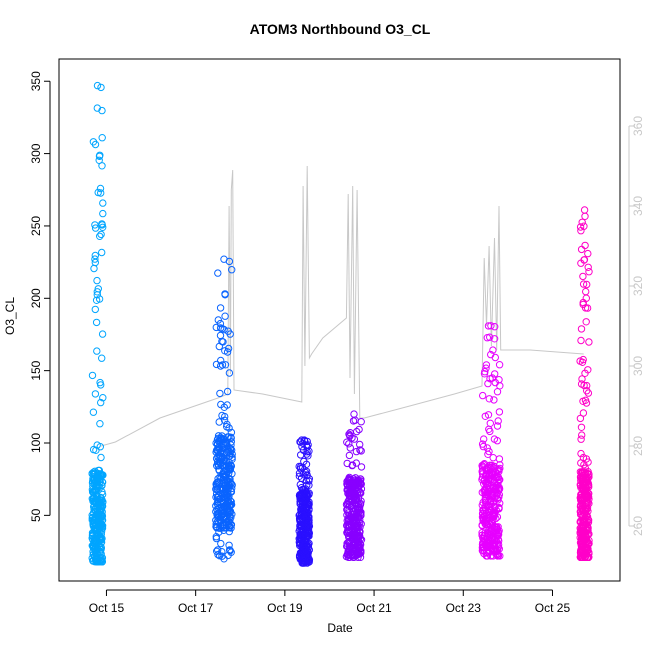  Describe the element at coordinates (553, 608) in the screenshot. I see `x-tick-label: Oct 25` at that location.